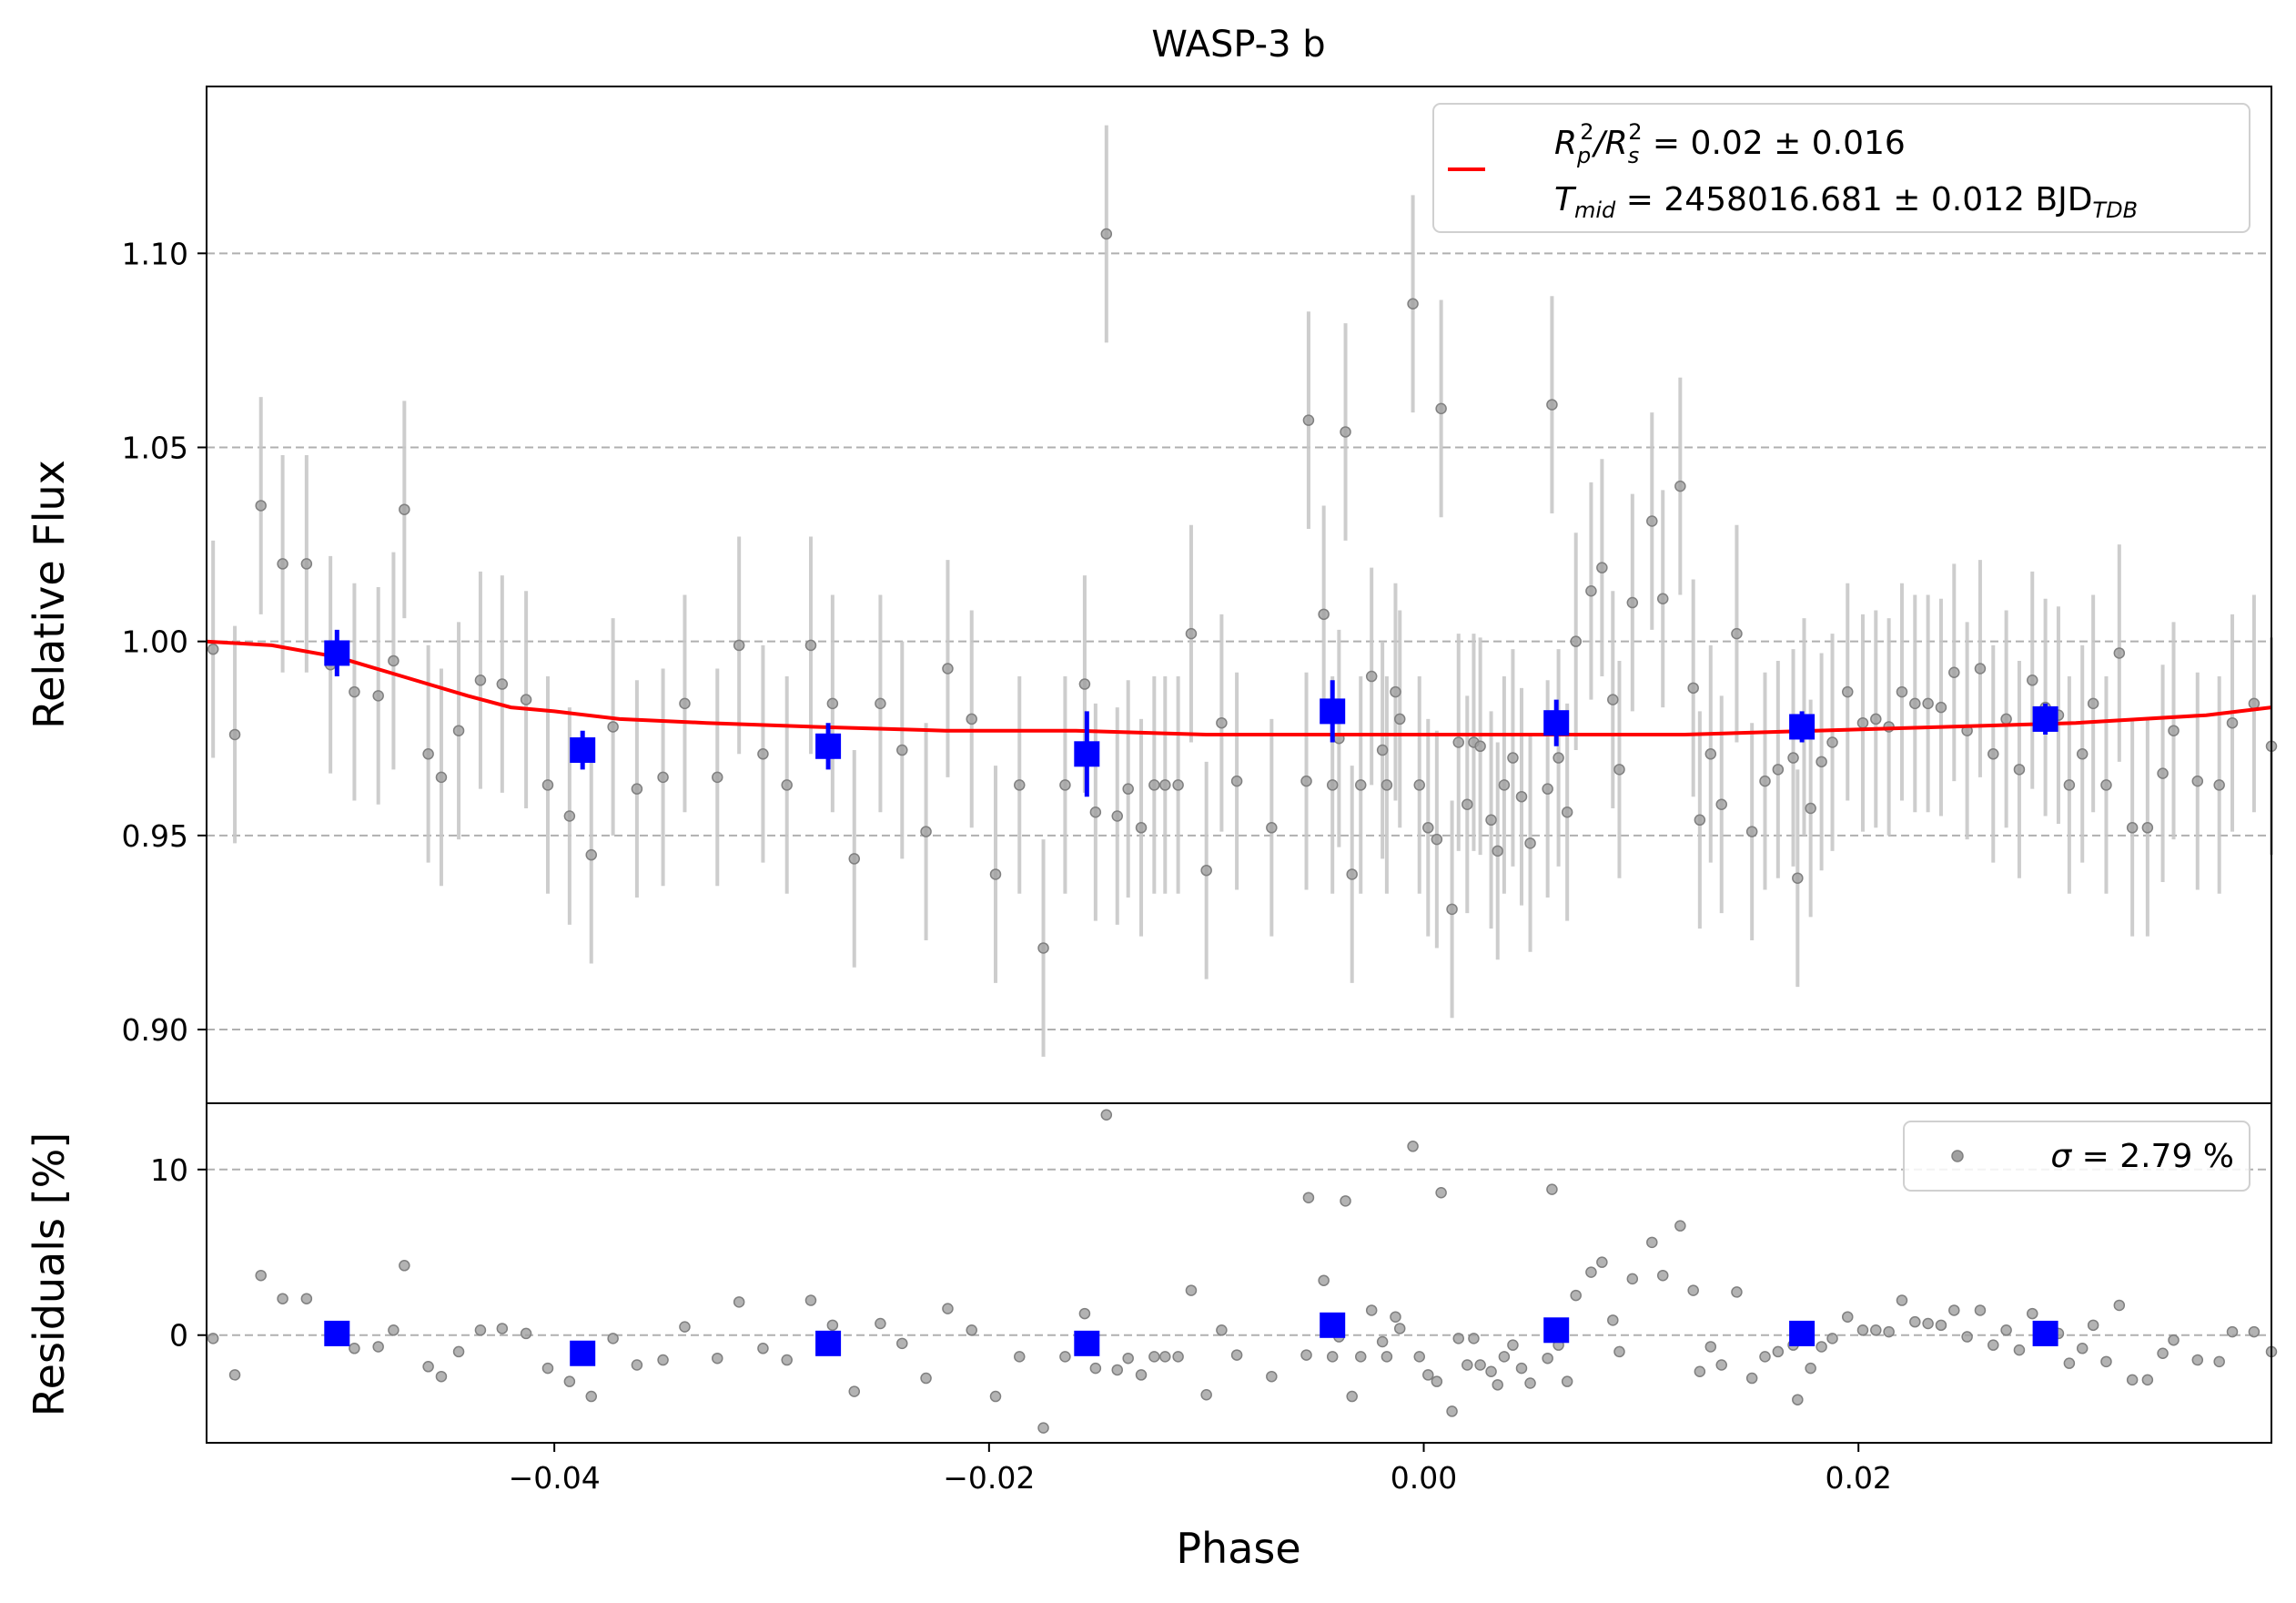  I want to click on phase-x-tick-label: 0.02, so click(1858, 1478).